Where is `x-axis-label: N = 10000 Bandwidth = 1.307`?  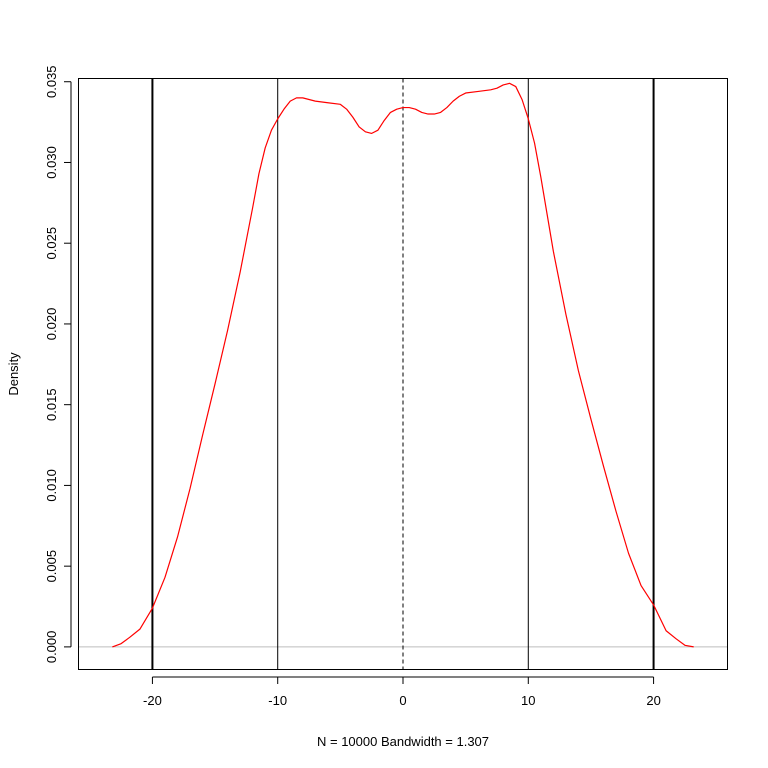
x-axis-label: N = 10000 Bandwidth = 1.307 is located at coordinates (403, 741).